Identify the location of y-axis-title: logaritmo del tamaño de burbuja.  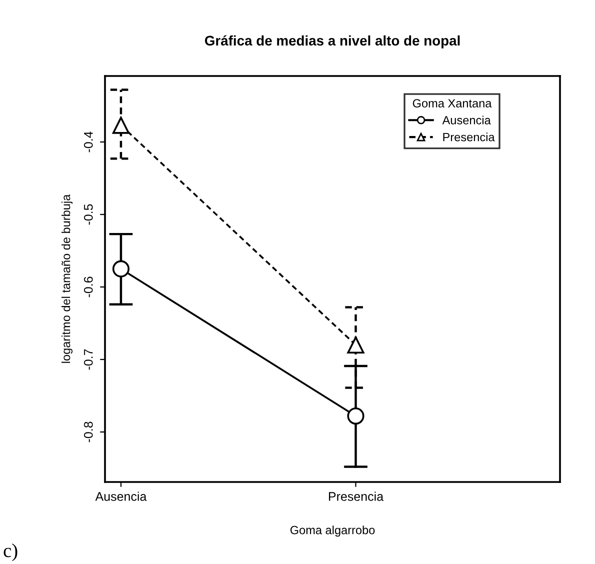
(67, 278).